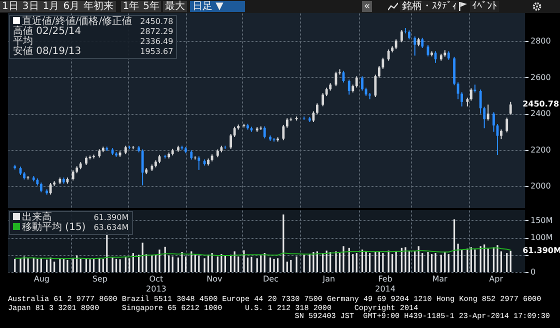 The width and height of the screenshot is (560, 328). Describe the element at coordinates (214, 279) in the screenshot. I see `x-tick-label: Nov` at that location.